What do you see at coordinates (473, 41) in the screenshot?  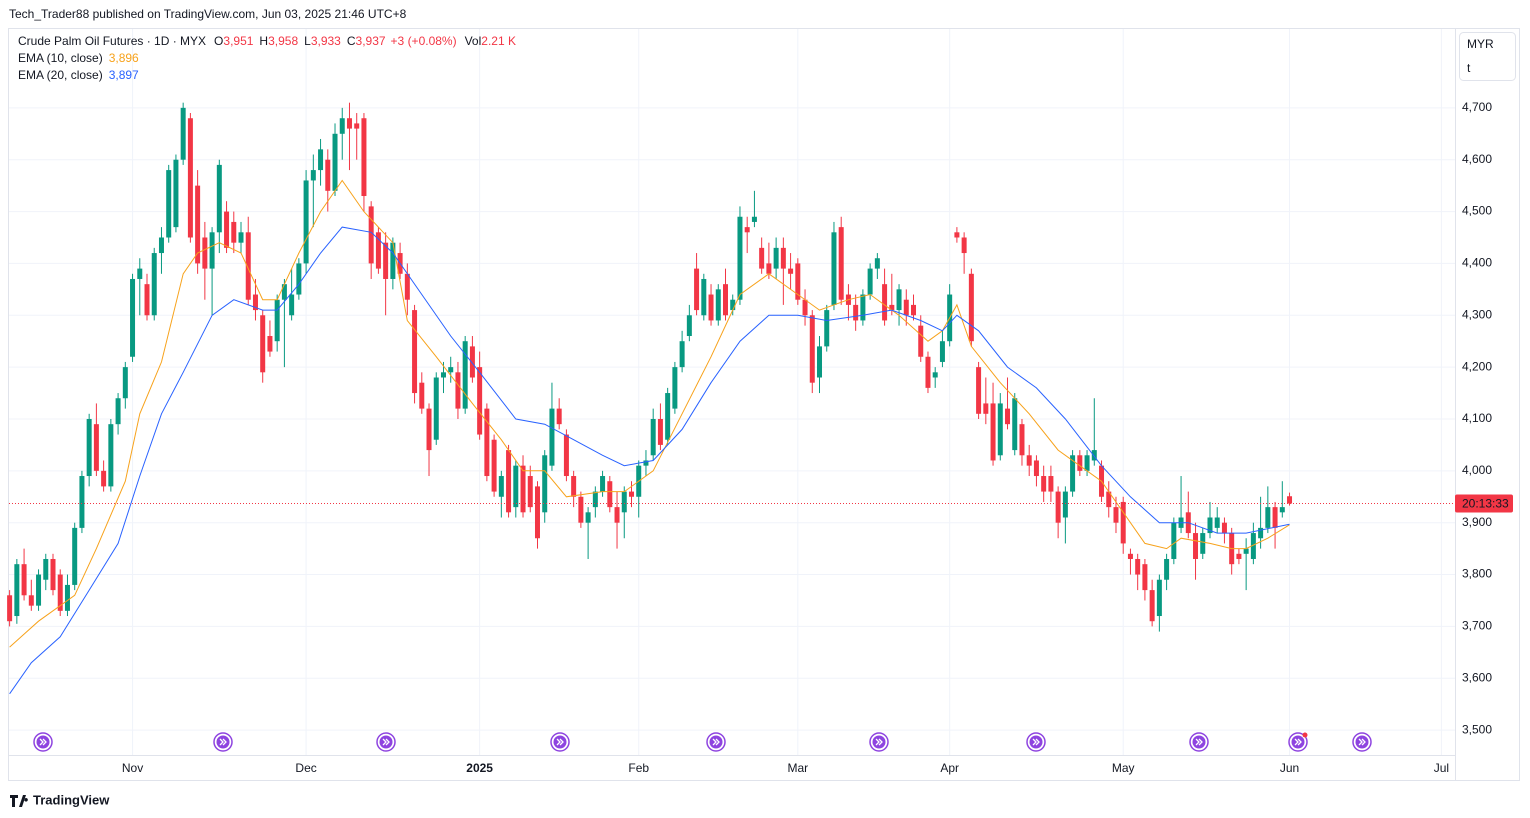 I see `volume-key: Vol` at bounding box center [473, 41].